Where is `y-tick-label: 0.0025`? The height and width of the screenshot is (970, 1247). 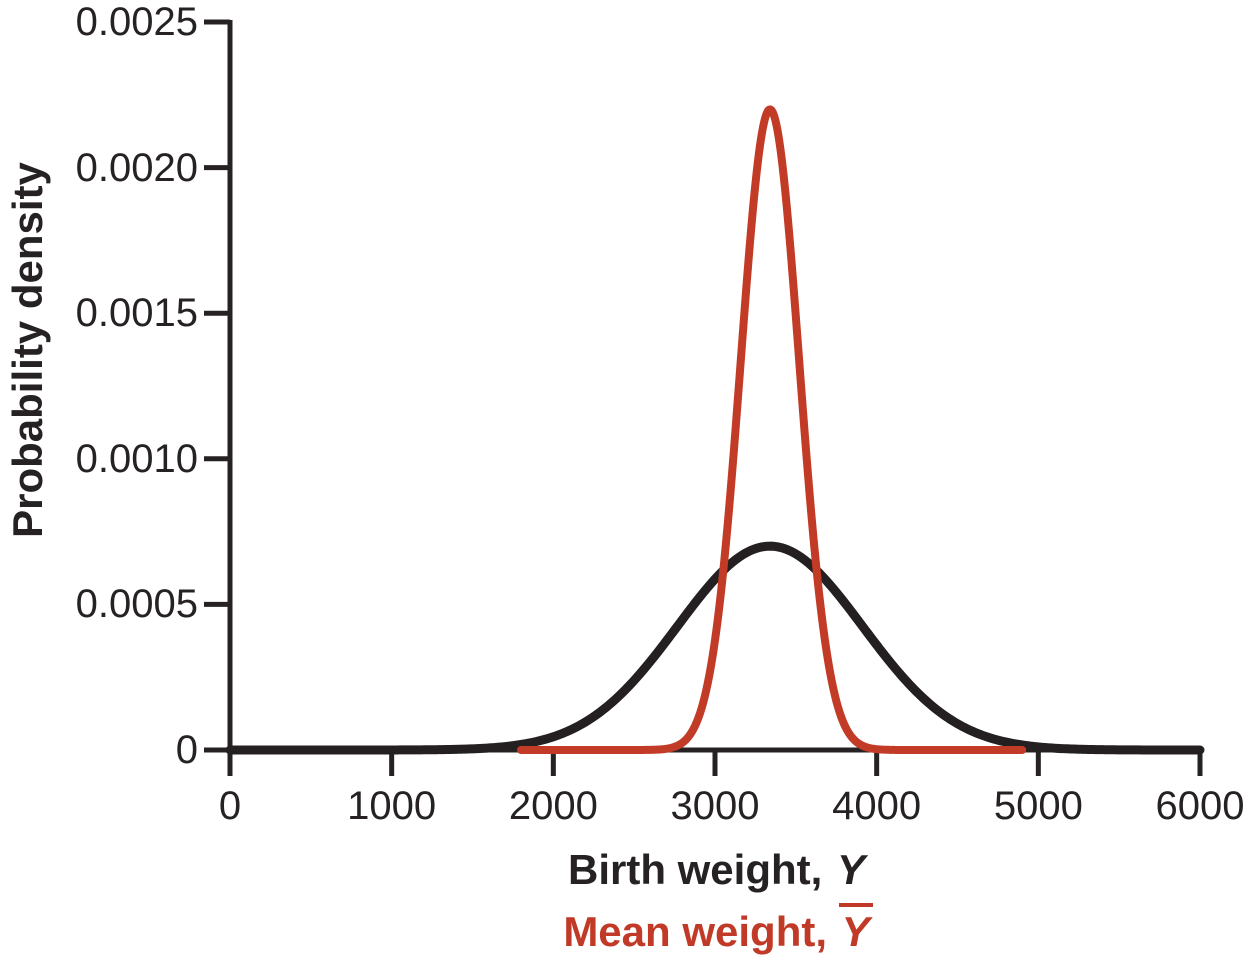
y-tick-label: 0.0025 is located at coordinates (136, 22).